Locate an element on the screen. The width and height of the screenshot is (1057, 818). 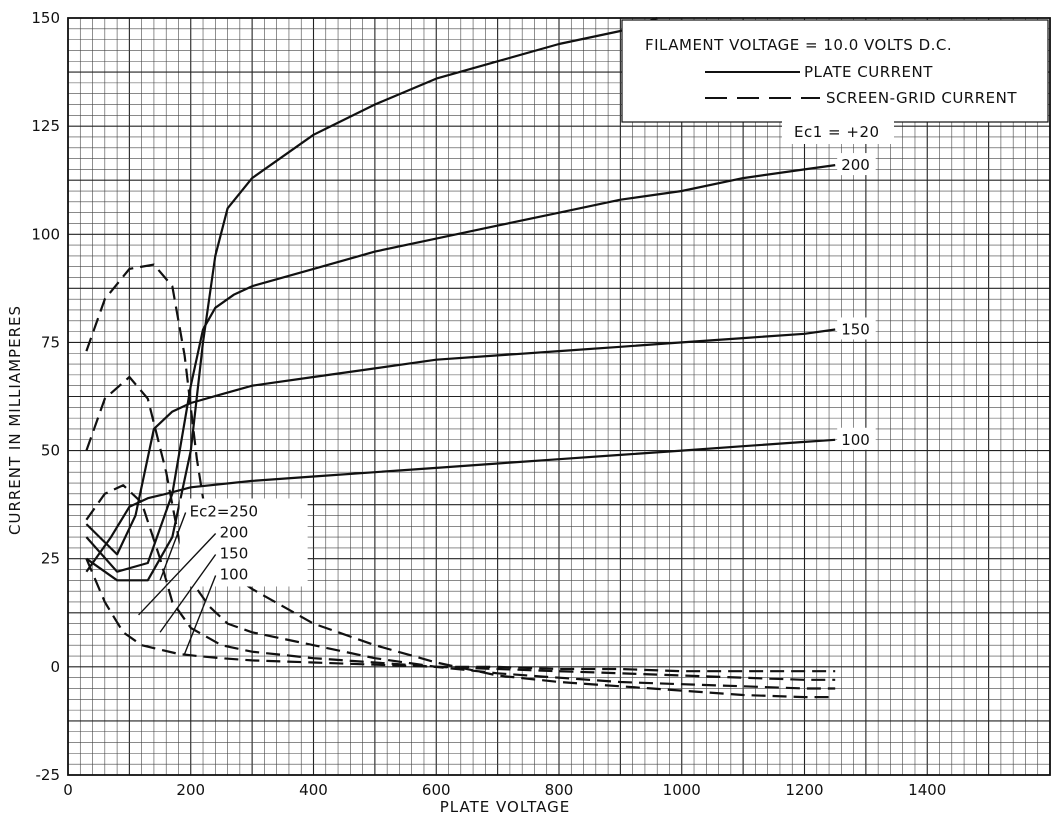
curve-callouts: Ec2=250 200 150 100 is located at coordinates (223, 576).